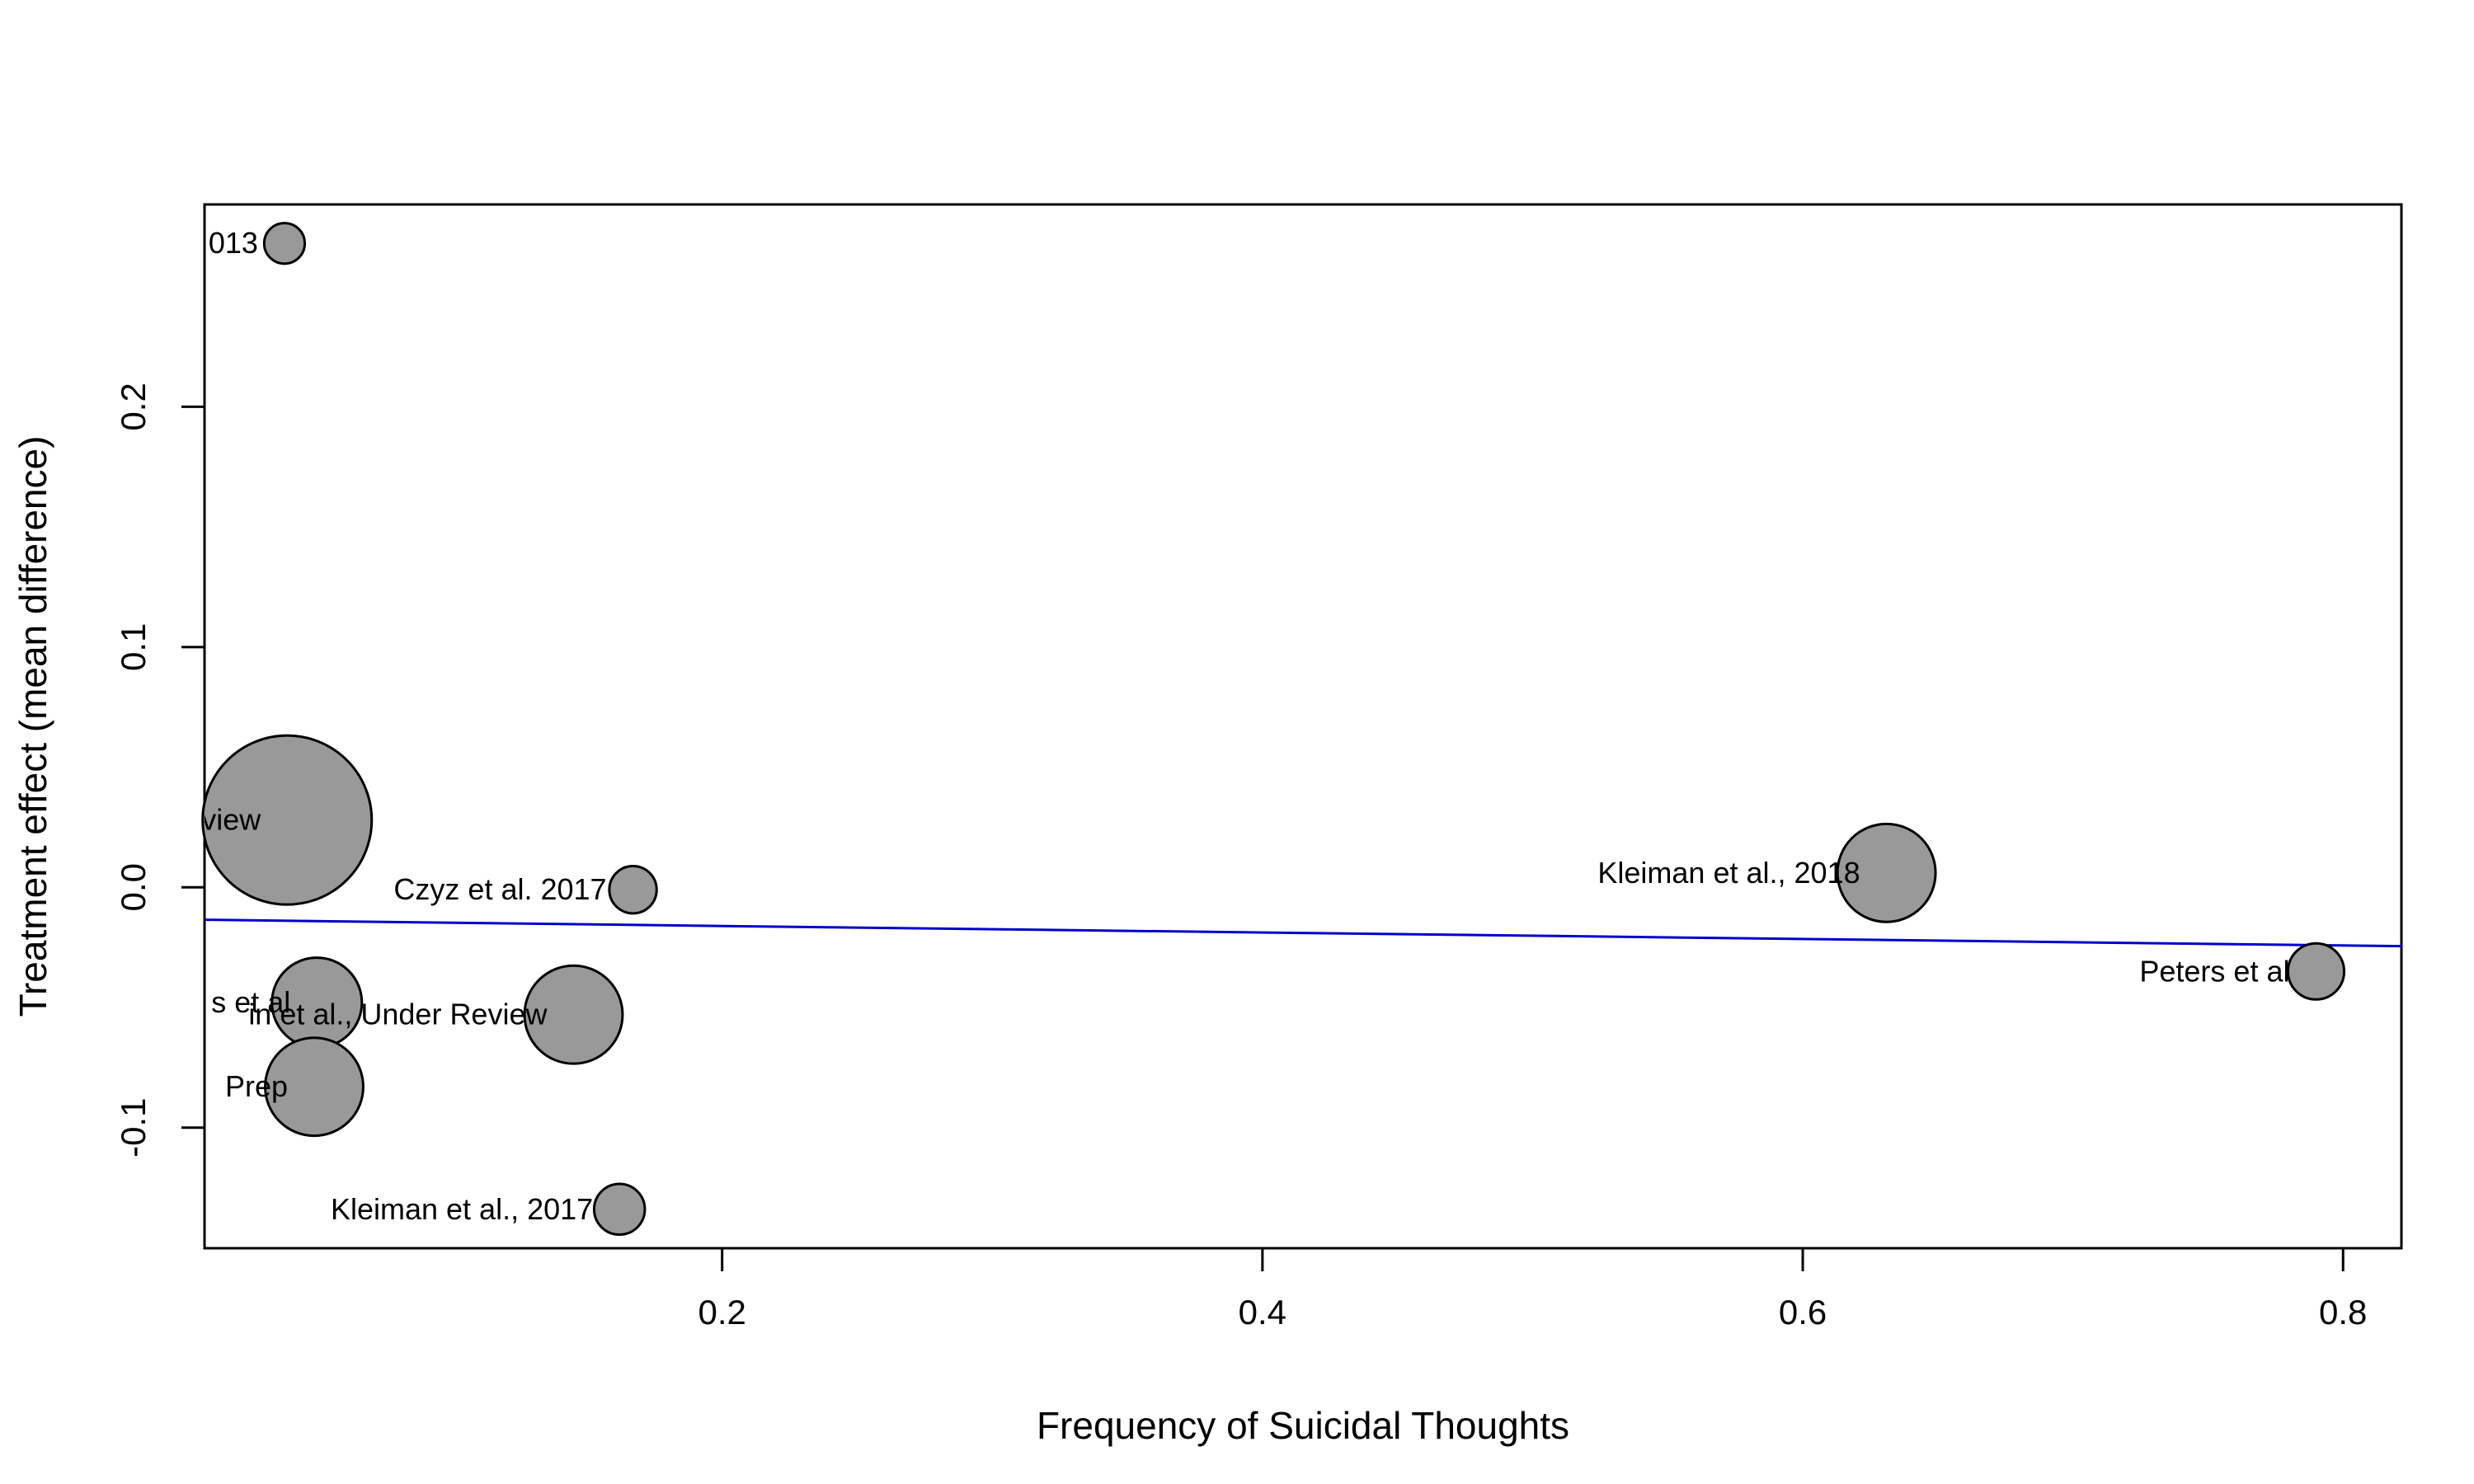 Image resolution: width=2474 pixels, height=1484 pixels. What do you see at coordinates (250, 1002) in the screenshot?
I see `point-label: s et al` at bounding box center [250, 1002].